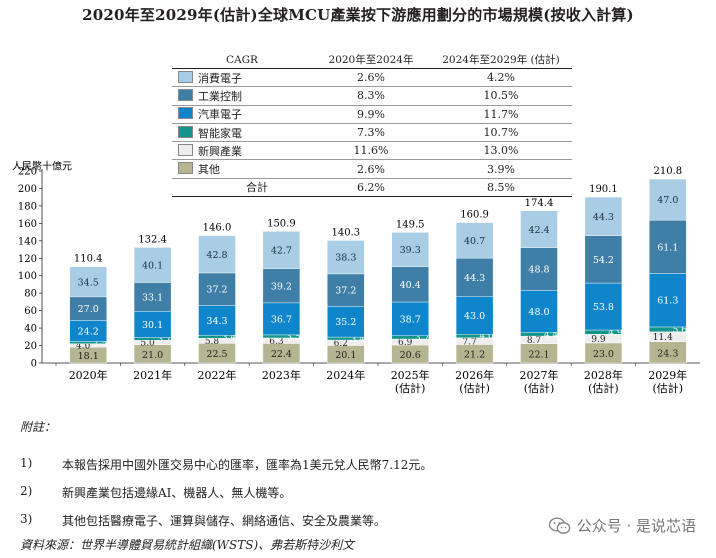 The width and height of the screenshot is (716, 558). Describe the element at coordinates (603, 354) in the screenshot. I see `data-label: 23.0` at that location.